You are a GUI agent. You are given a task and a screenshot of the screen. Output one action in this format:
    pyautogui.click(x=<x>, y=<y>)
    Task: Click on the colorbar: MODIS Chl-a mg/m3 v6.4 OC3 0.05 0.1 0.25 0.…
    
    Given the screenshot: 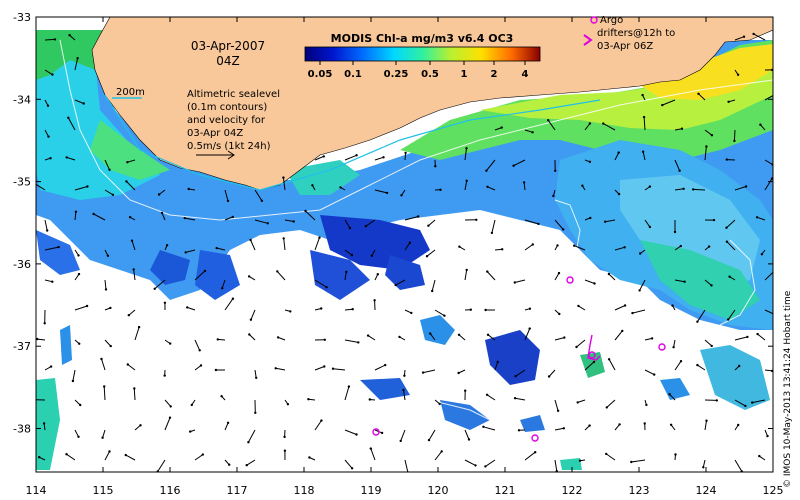 What is the action you would take?
    pyautogui.click(x=422, y=56)
    